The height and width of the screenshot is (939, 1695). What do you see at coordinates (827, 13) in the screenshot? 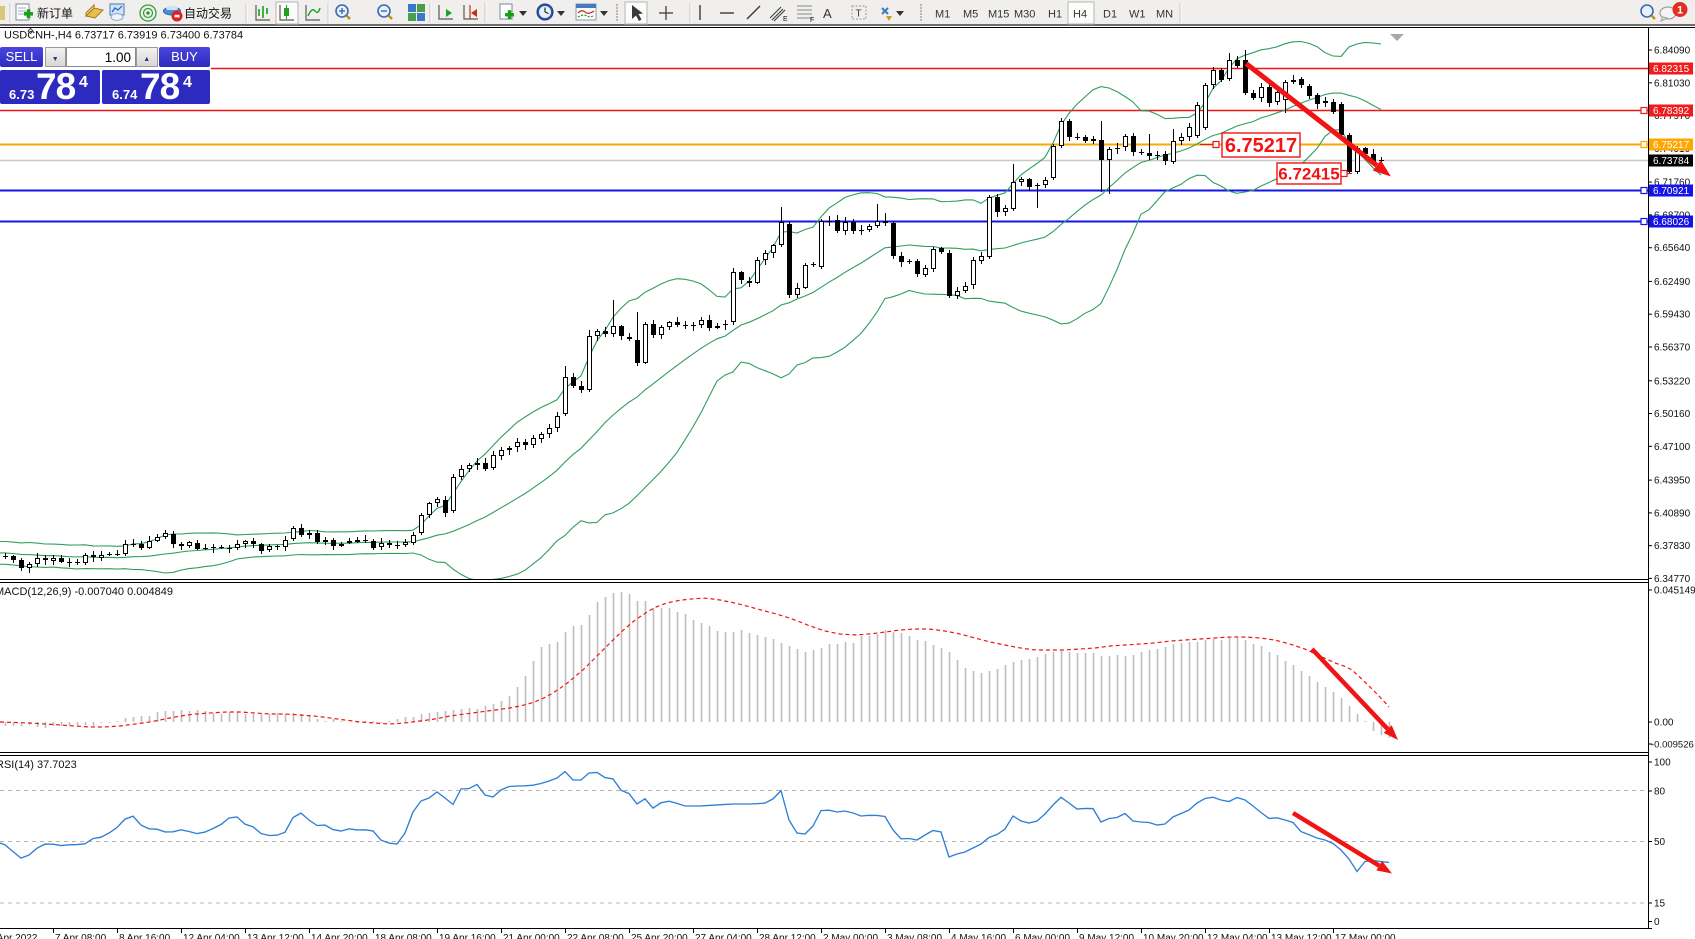
I see `svg-text: A` at bounding box center [827, 13].